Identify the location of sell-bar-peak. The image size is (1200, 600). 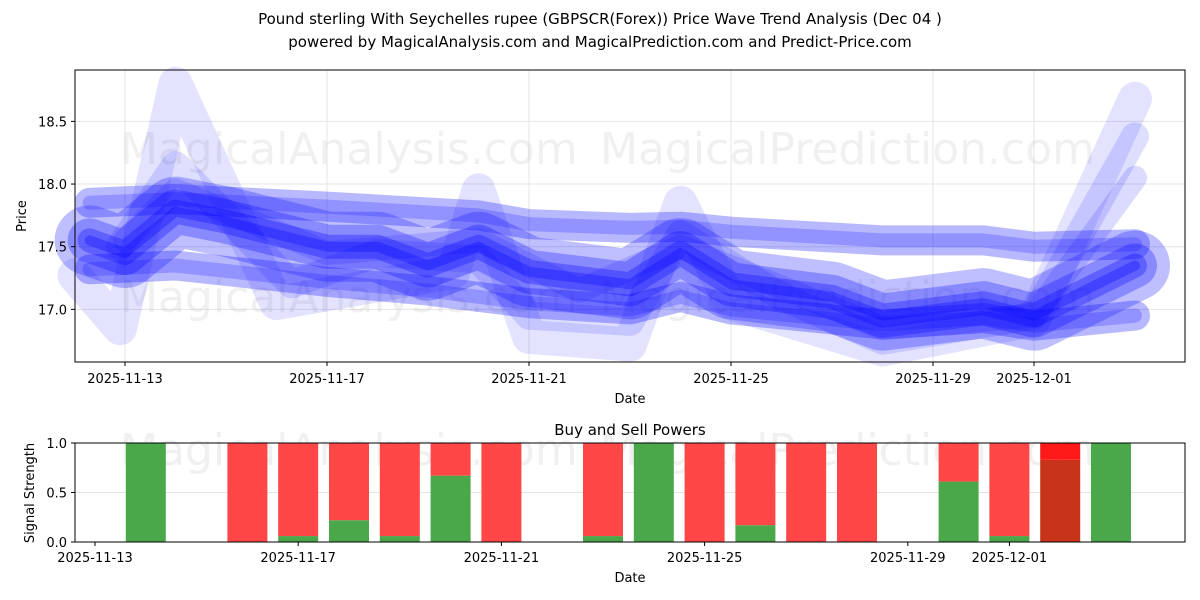
(1060, 451).